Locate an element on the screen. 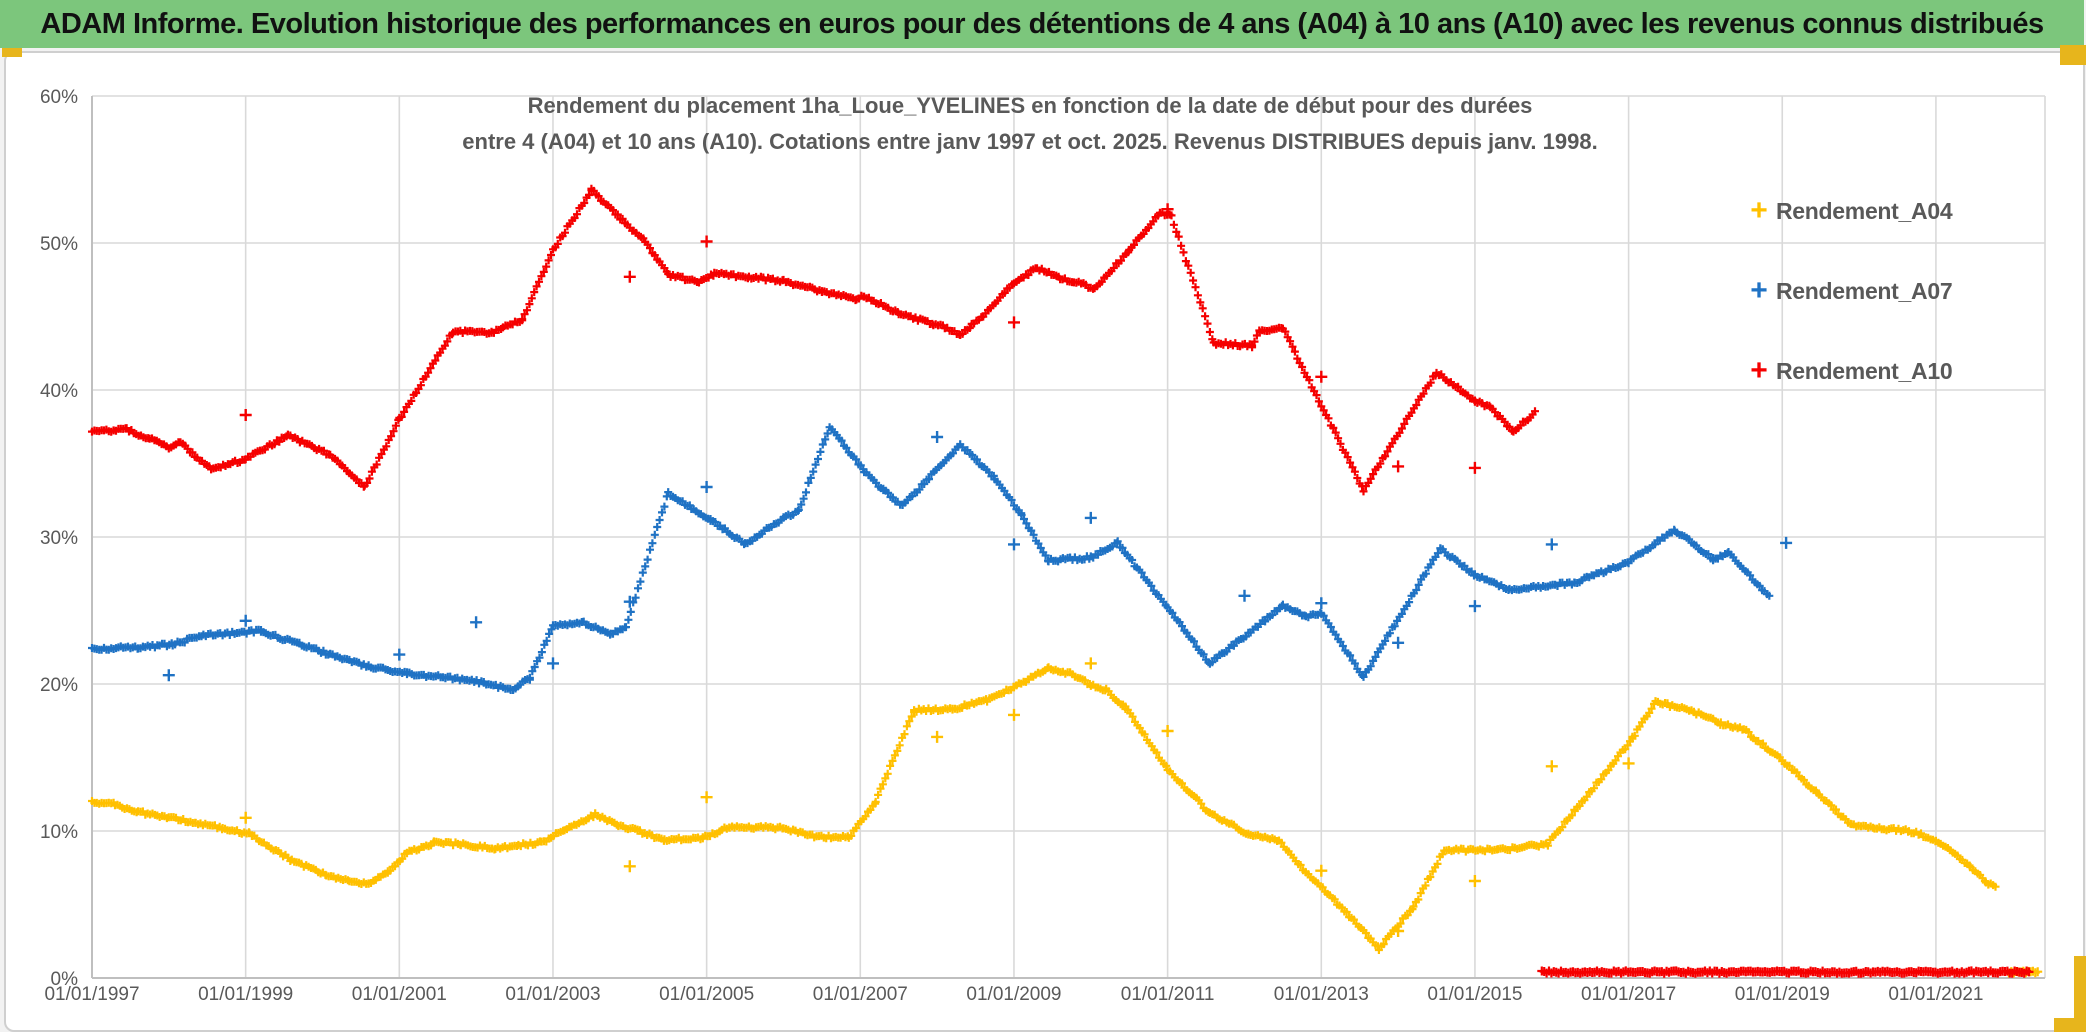  svg-text: 01/01/2009 is located at coordinates (1013, 994).